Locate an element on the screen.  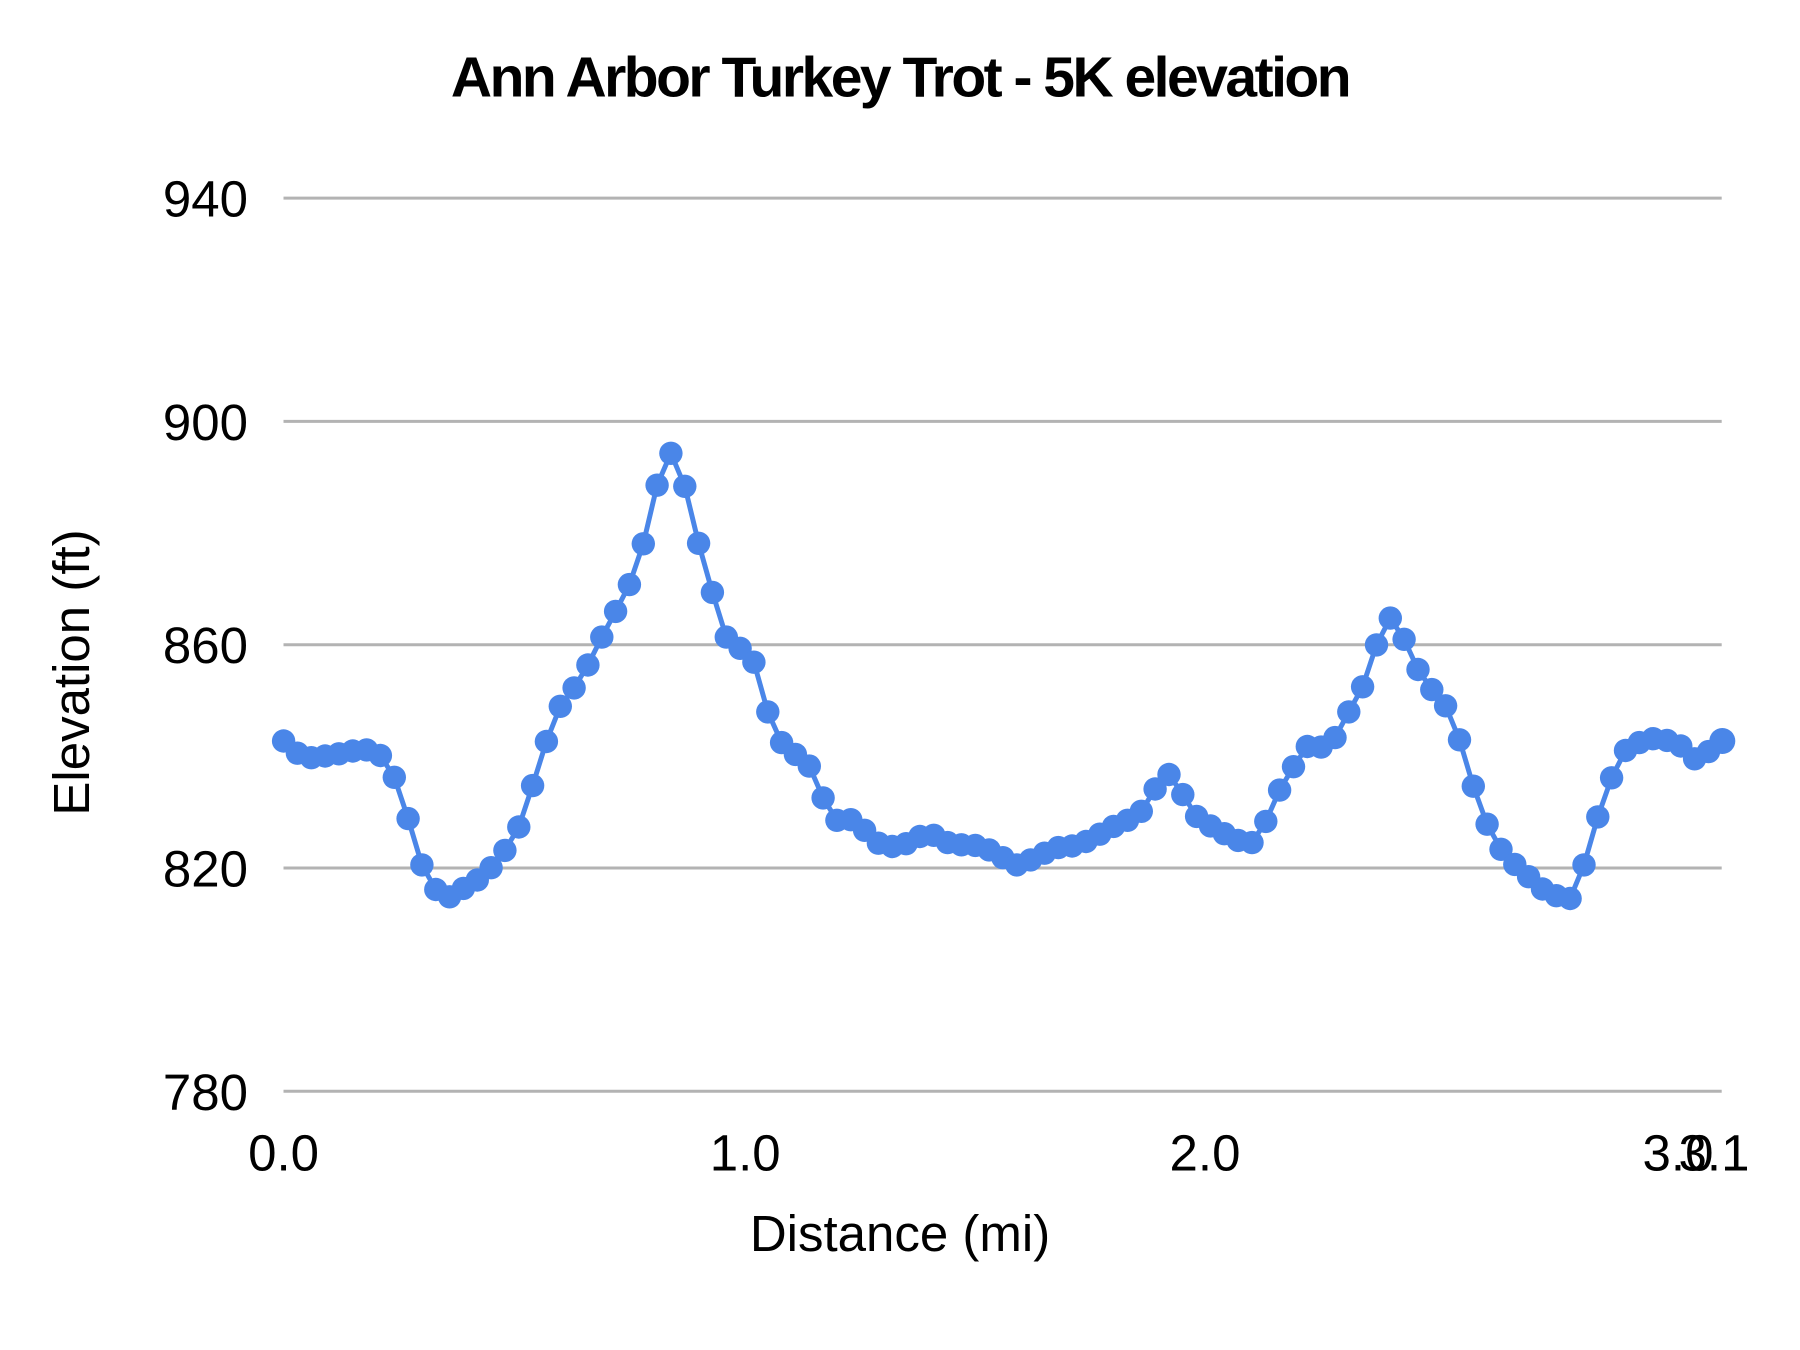
svg-text: 1.0 is located at coordinates (745, 1153).